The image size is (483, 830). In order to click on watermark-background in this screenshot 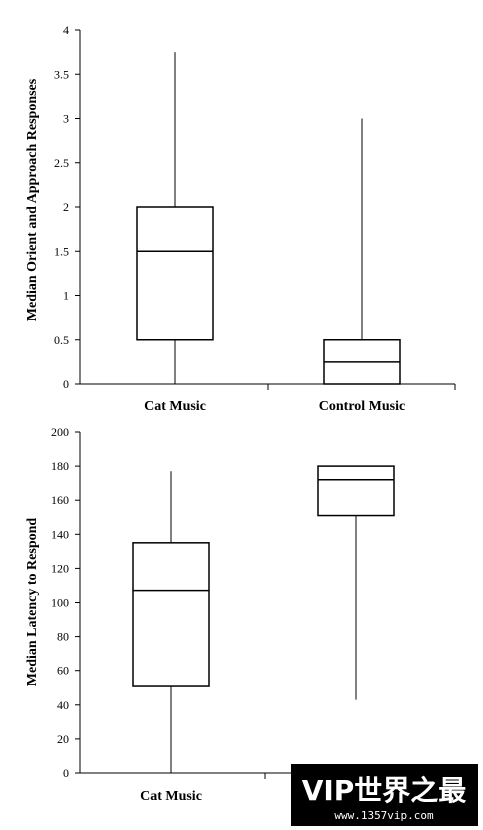, I will do `click(384, 795)`.